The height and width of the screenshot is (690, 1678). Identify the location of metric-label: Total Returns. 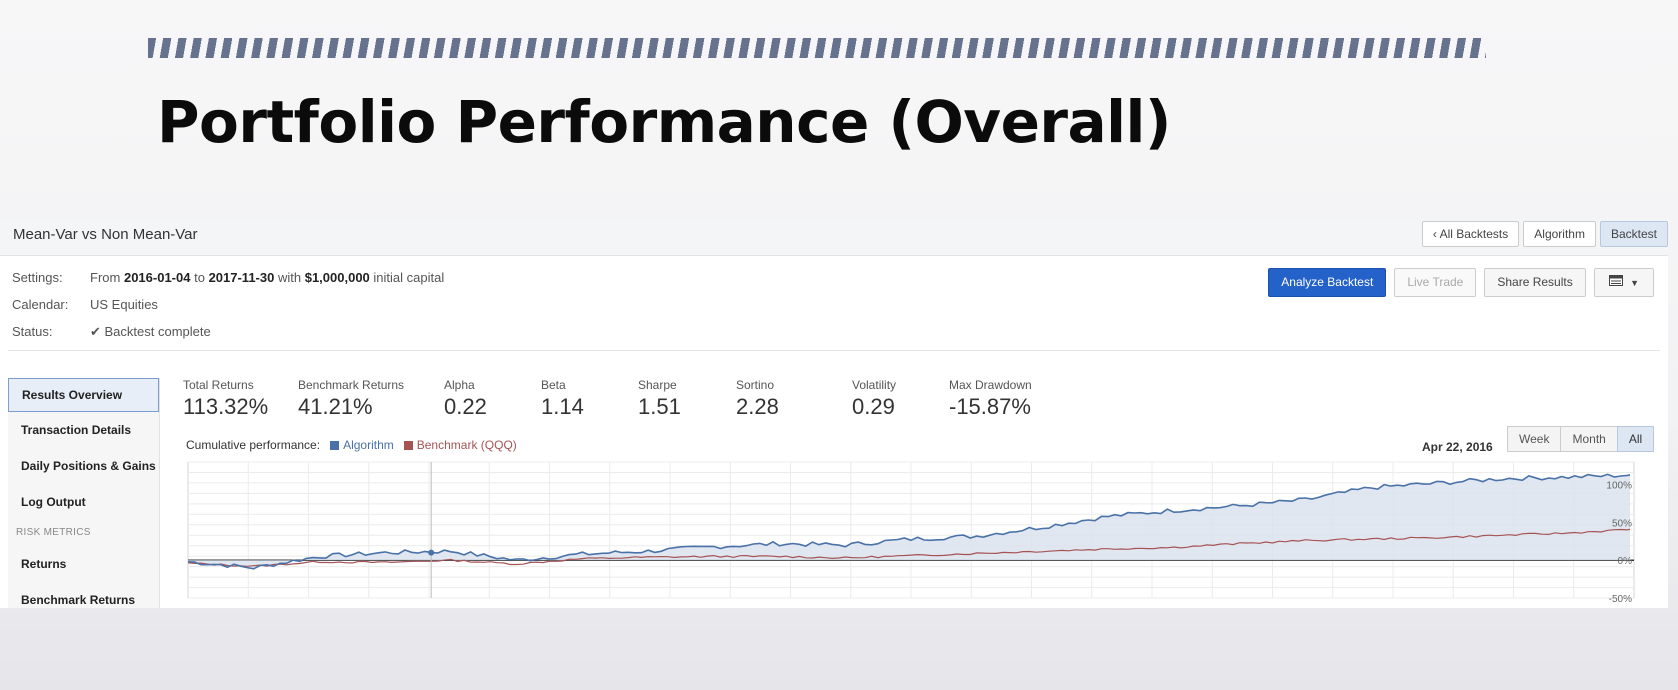
(218, 385).